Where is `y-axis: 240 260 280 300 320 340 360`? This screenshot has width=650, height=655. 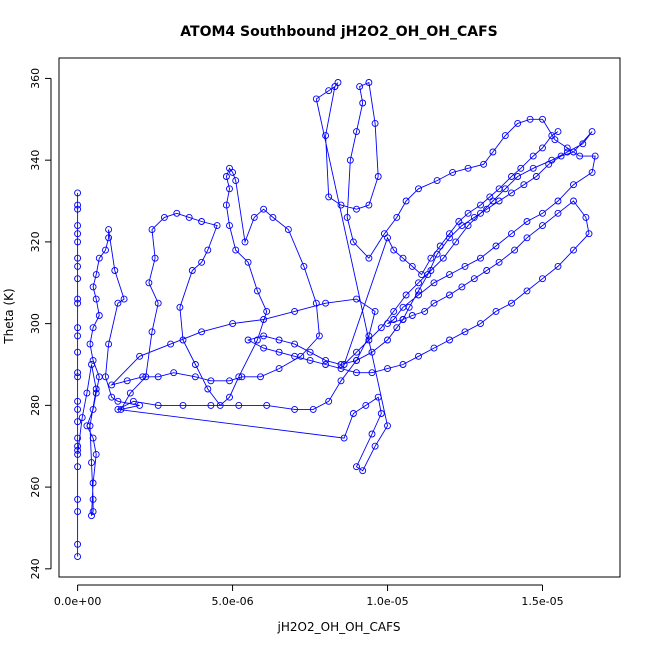 y-axis: 240 260 280 300 320 340 360 is located at coordinates (40, 323).